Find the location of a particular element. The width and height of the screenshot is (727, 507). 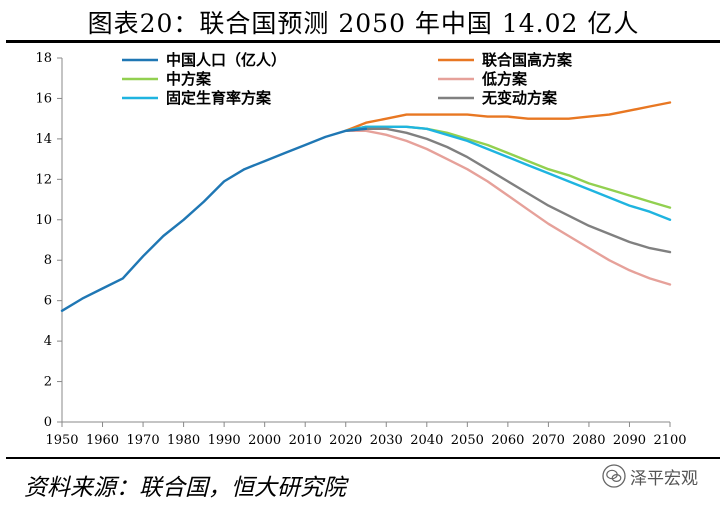

x-tick-label: 2080 is located at coordinates (588, 440).